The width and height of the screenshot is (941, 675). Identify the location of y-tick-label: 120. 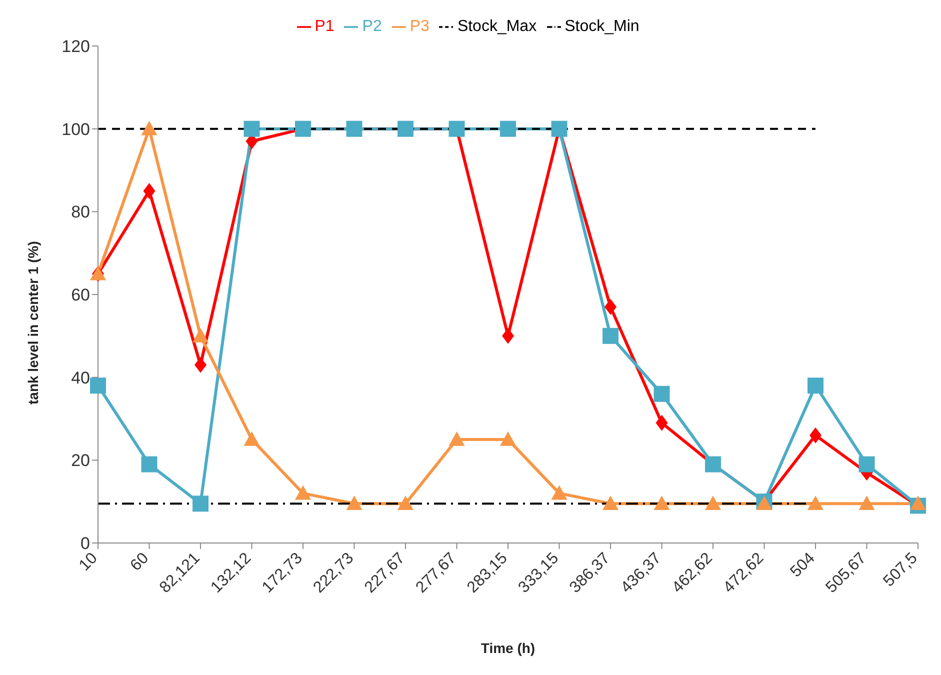
(76, 46).